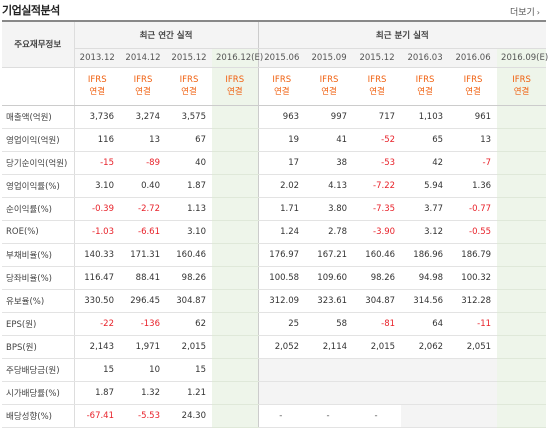  I want to click on table-cell: 1.32, so click(143, 393).